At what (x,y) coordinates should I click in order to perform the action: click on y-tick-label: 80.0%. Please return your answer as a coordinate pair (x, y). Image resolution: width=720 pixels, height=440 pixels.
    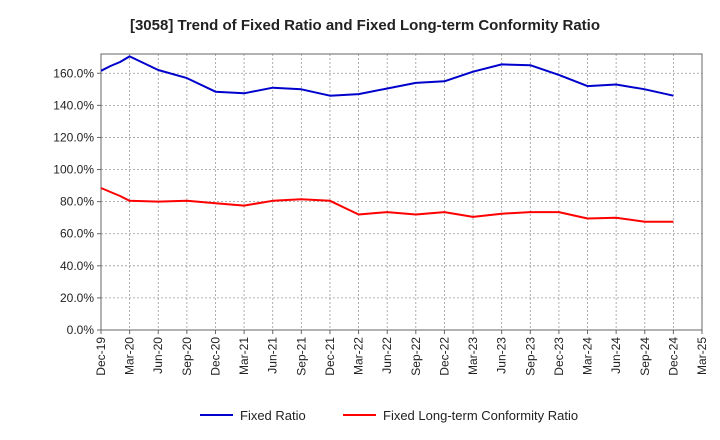
    Looking at the image, I should click on (77, 202).